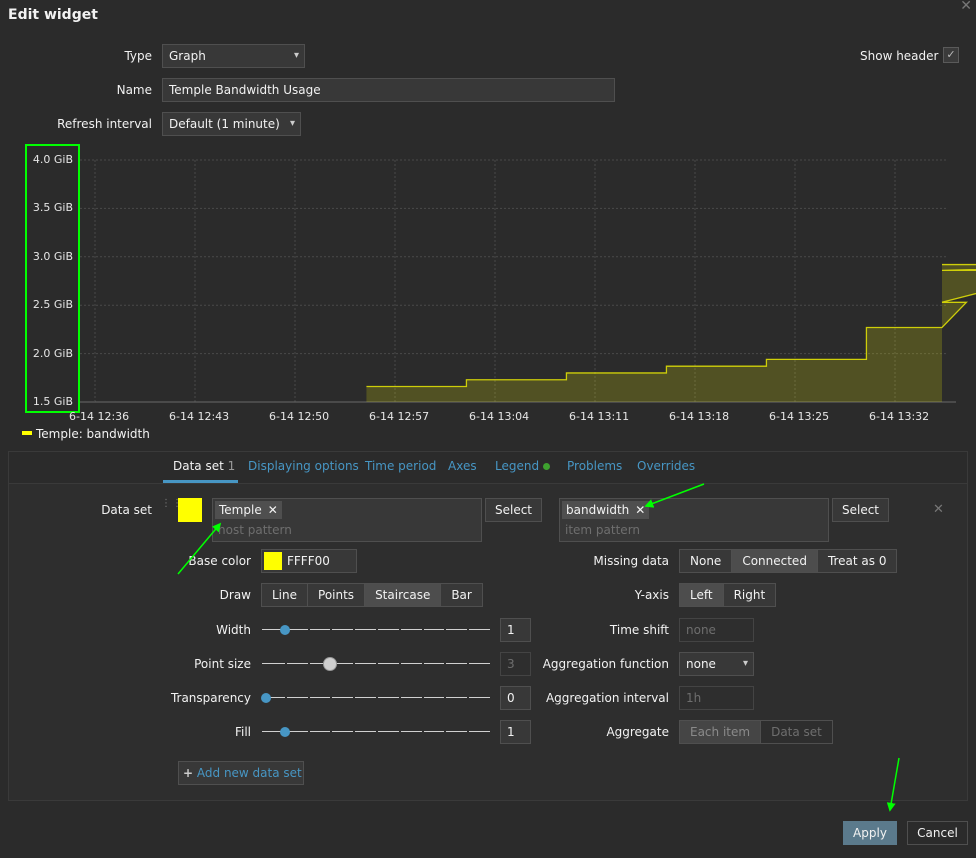 The height and width of the screenshot is (858, 976). What do you see at coordinates (857, 561) in the screenshot?
I see `missing-data-option-treat-as-0: Treat as 0` at bounding box center [857, 561].